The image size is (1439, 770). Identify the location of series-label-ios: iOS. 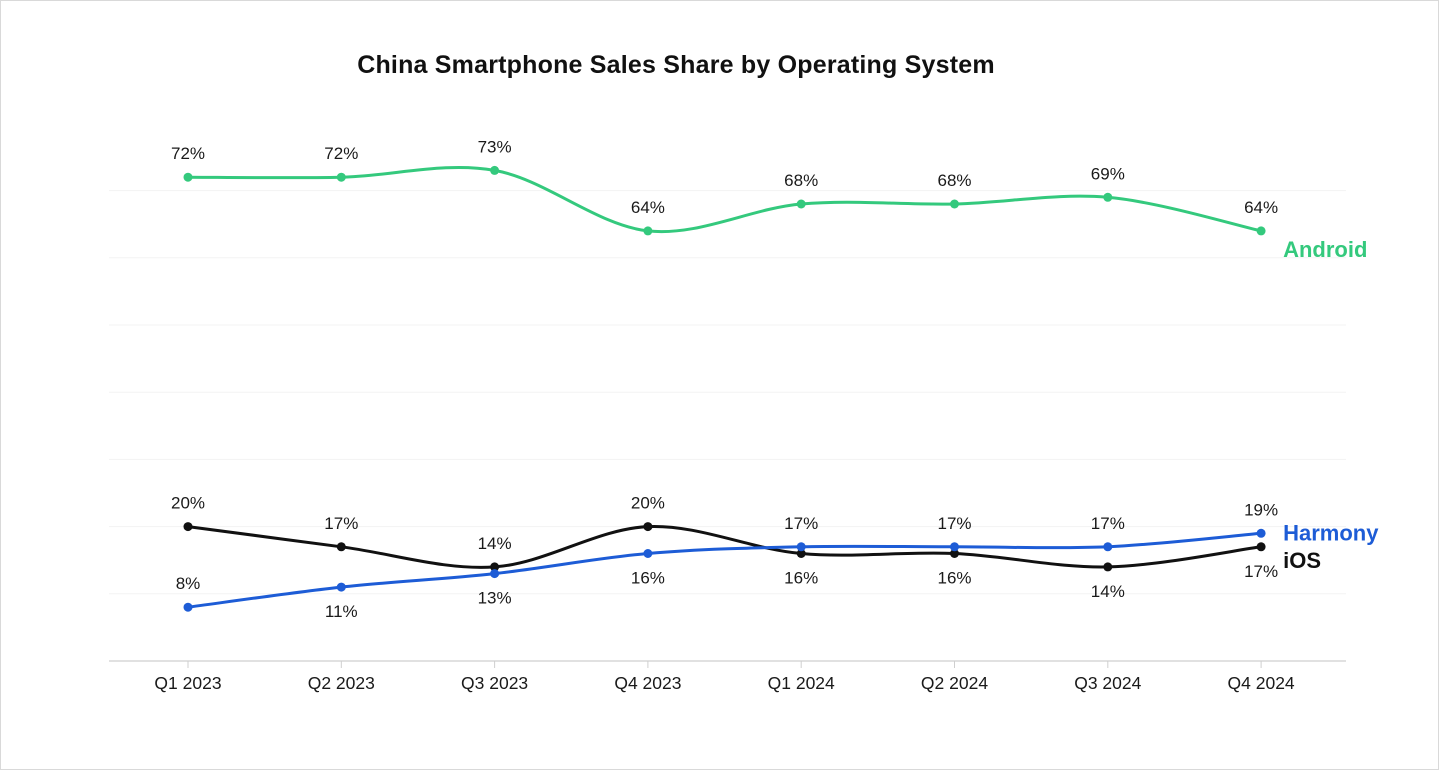
(1302, 560).